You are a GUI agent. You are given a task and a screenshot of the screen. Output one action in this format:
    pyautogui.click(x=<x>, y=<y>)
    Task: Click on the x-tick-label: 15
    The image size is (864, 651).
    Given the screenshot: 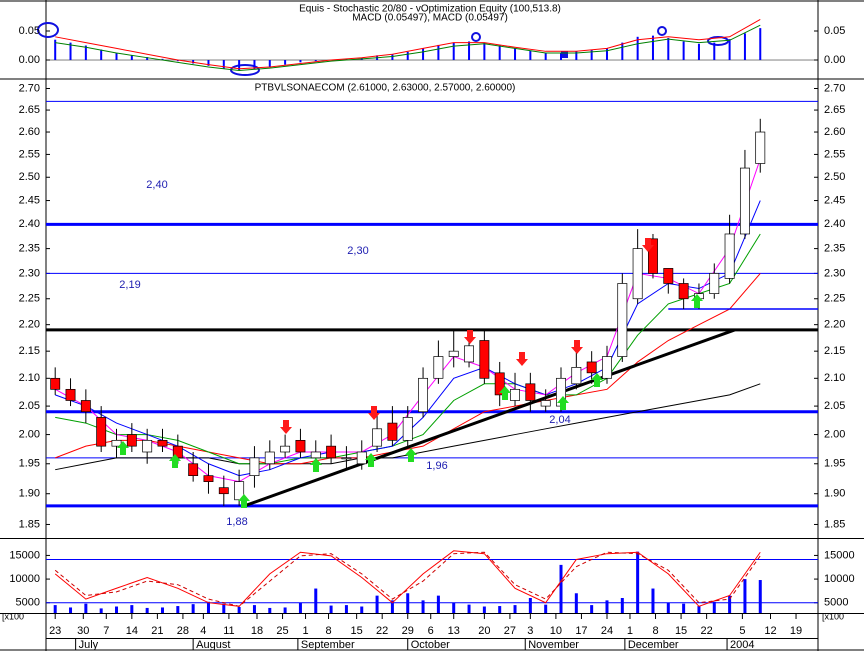 What is the action you would take?
    pyautogui.click(x=357, y=631)
    